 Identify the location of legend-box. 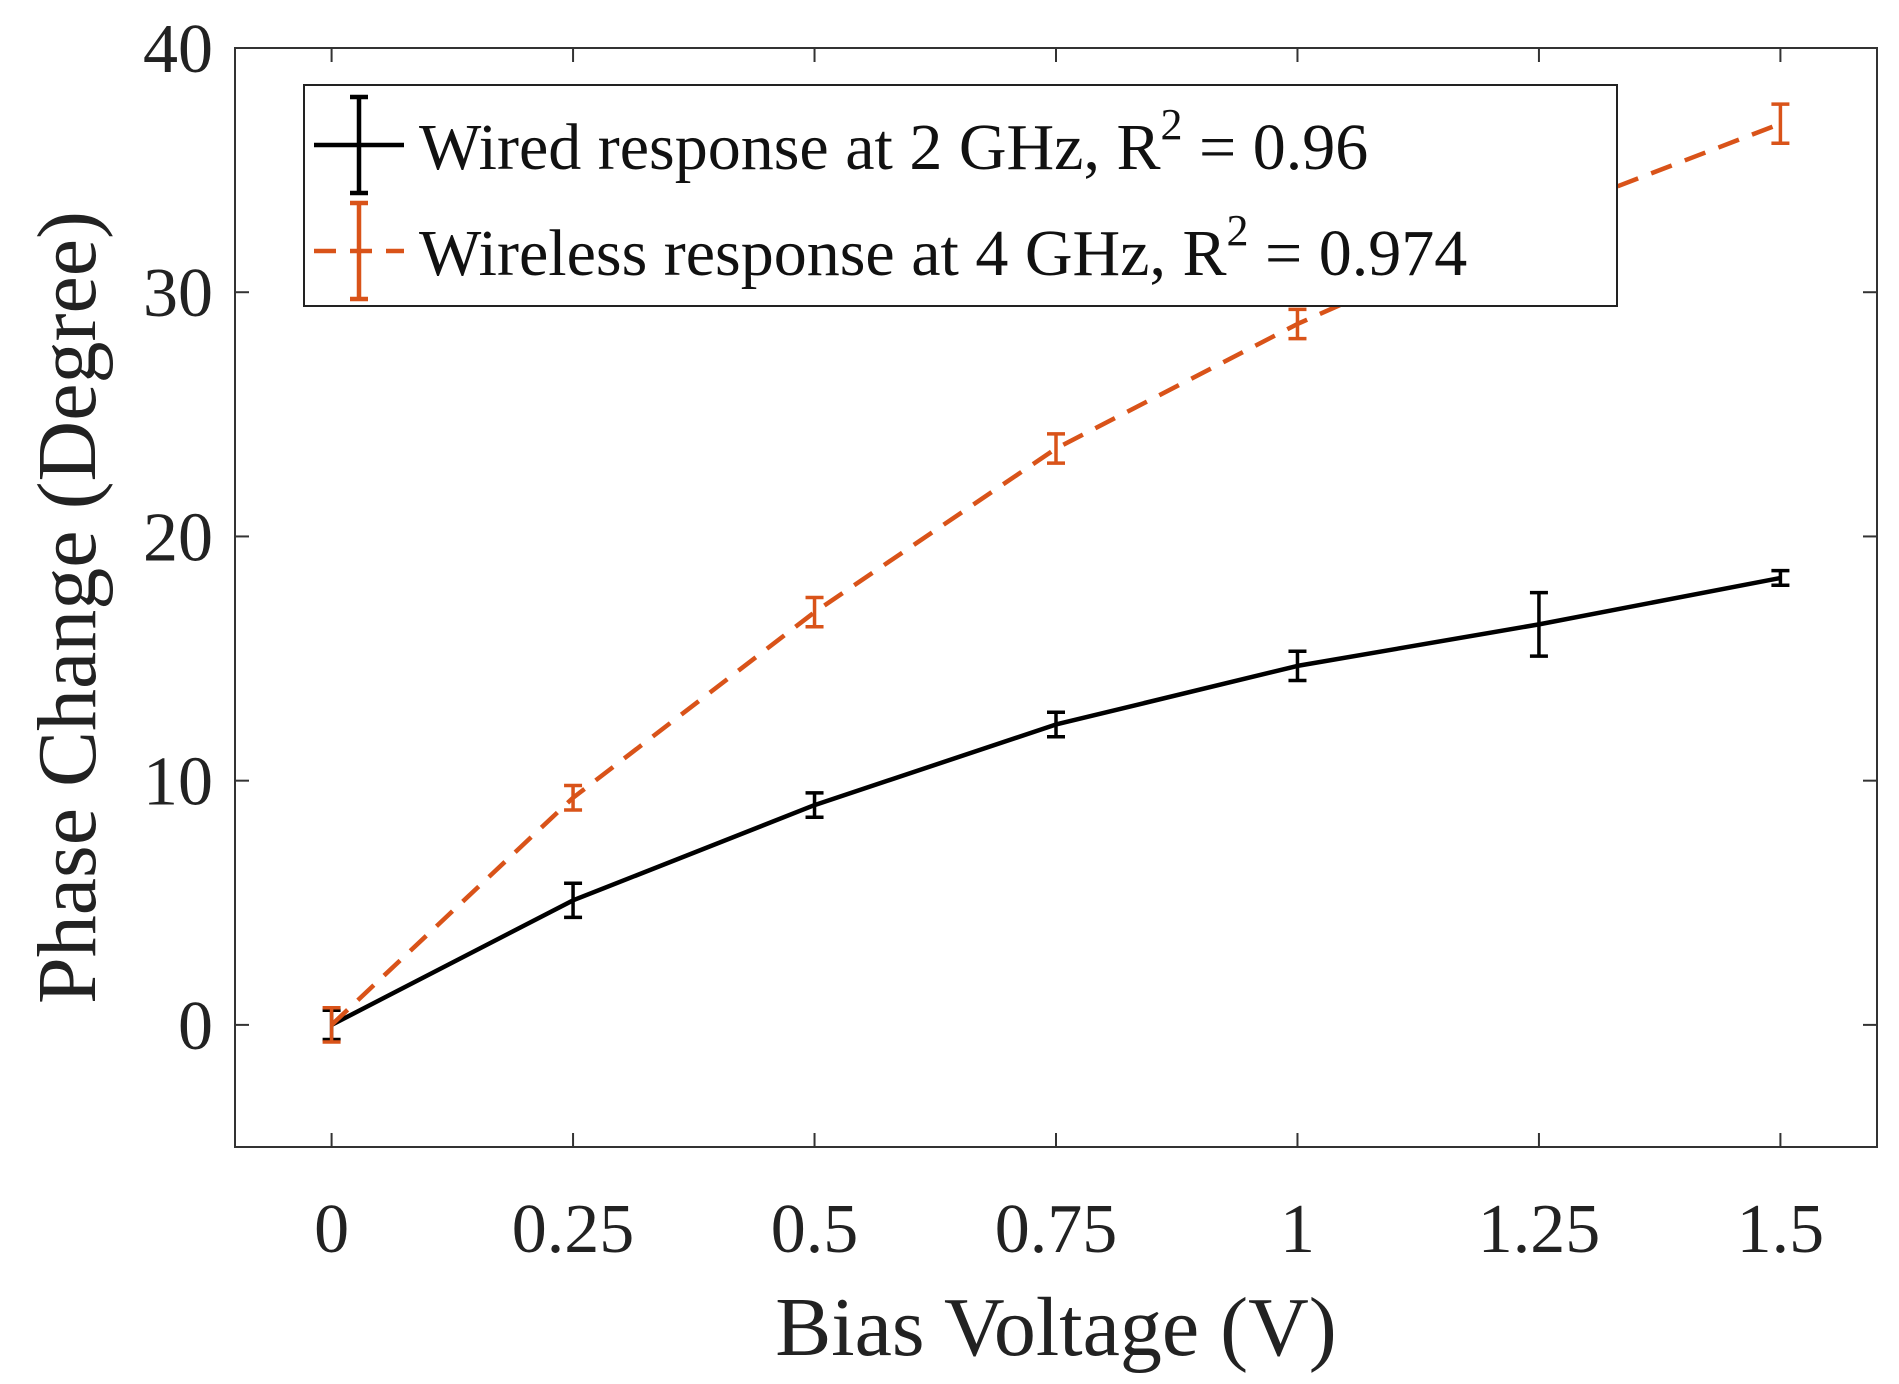
(960, 195).